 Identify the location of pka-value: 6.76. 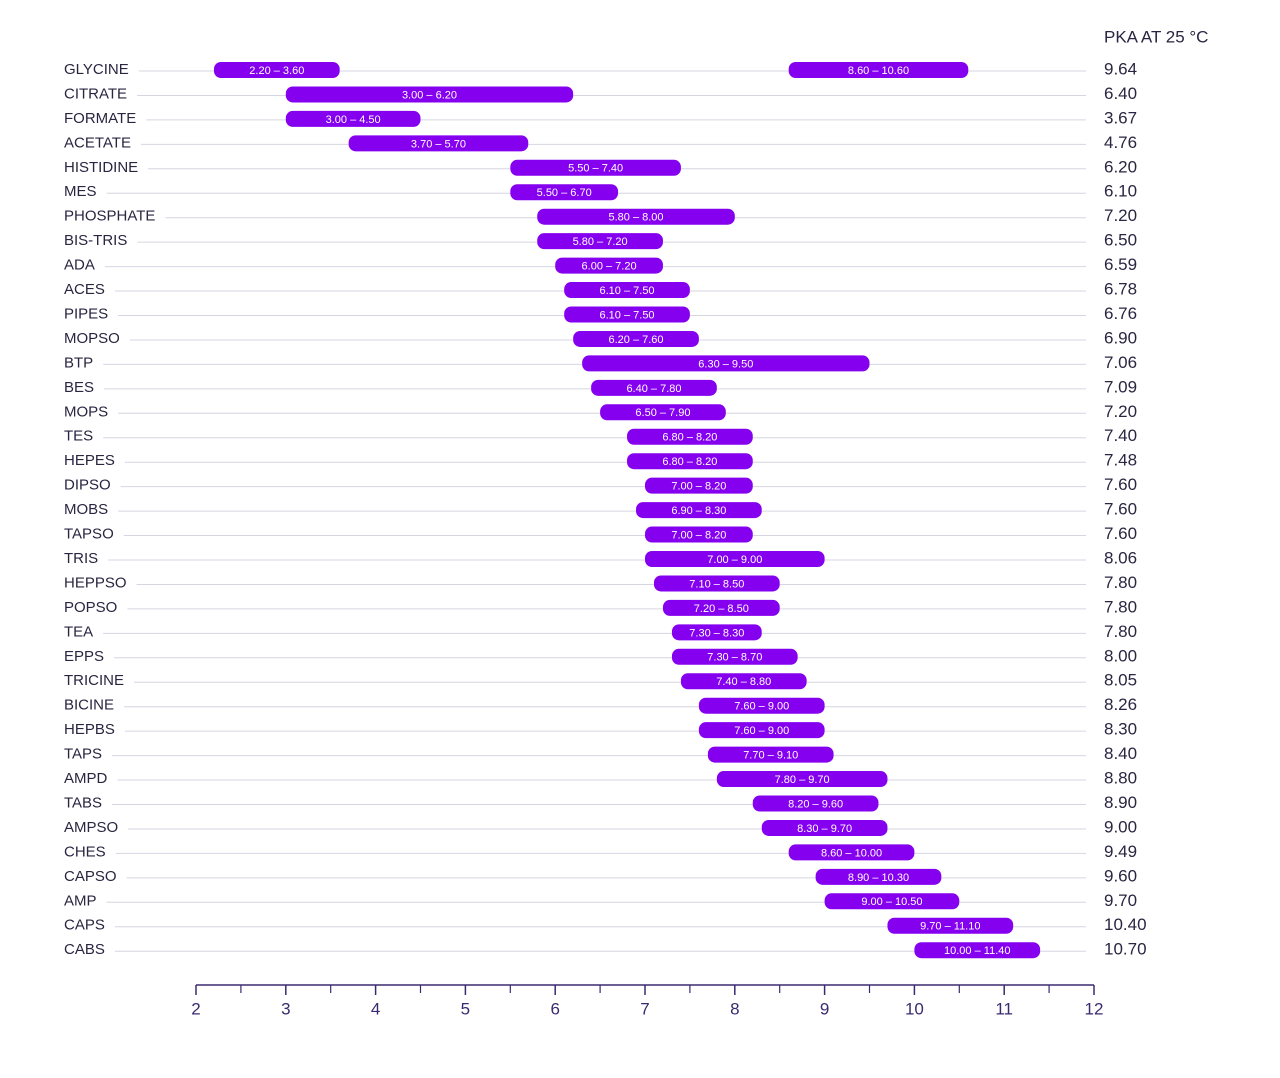
(1120, 313).